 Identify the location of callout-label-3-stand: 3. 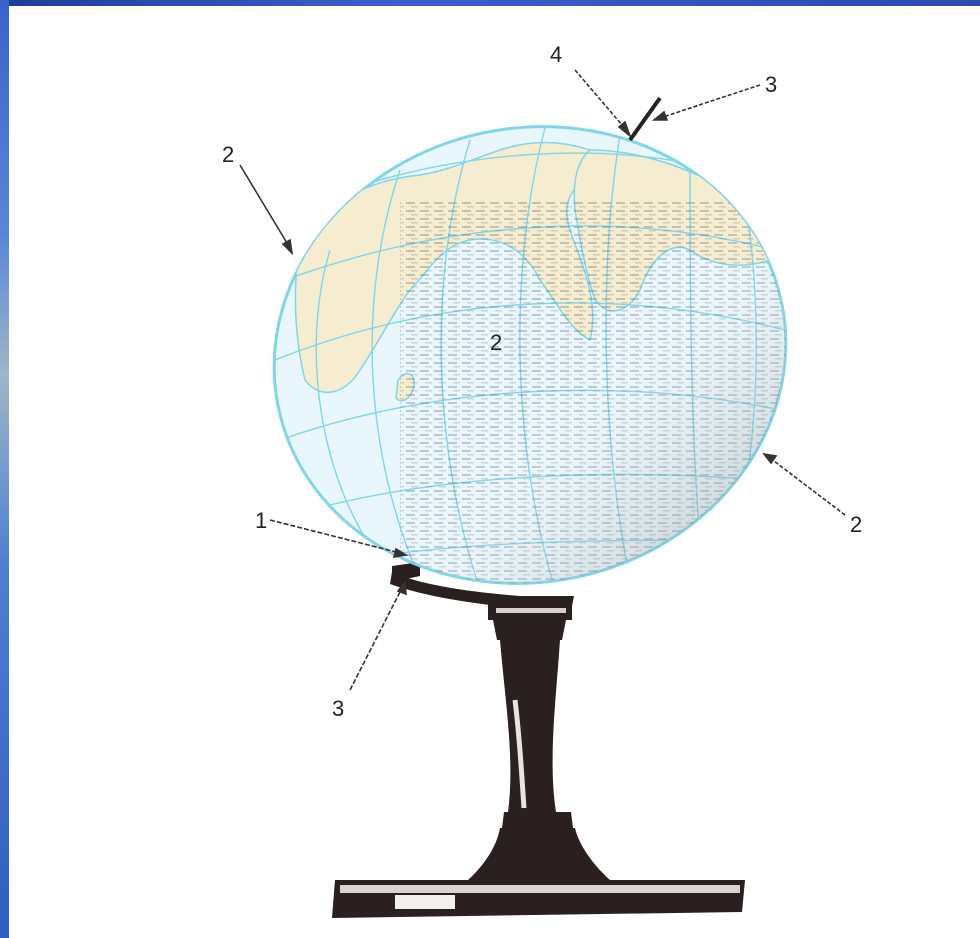
(338, 708).